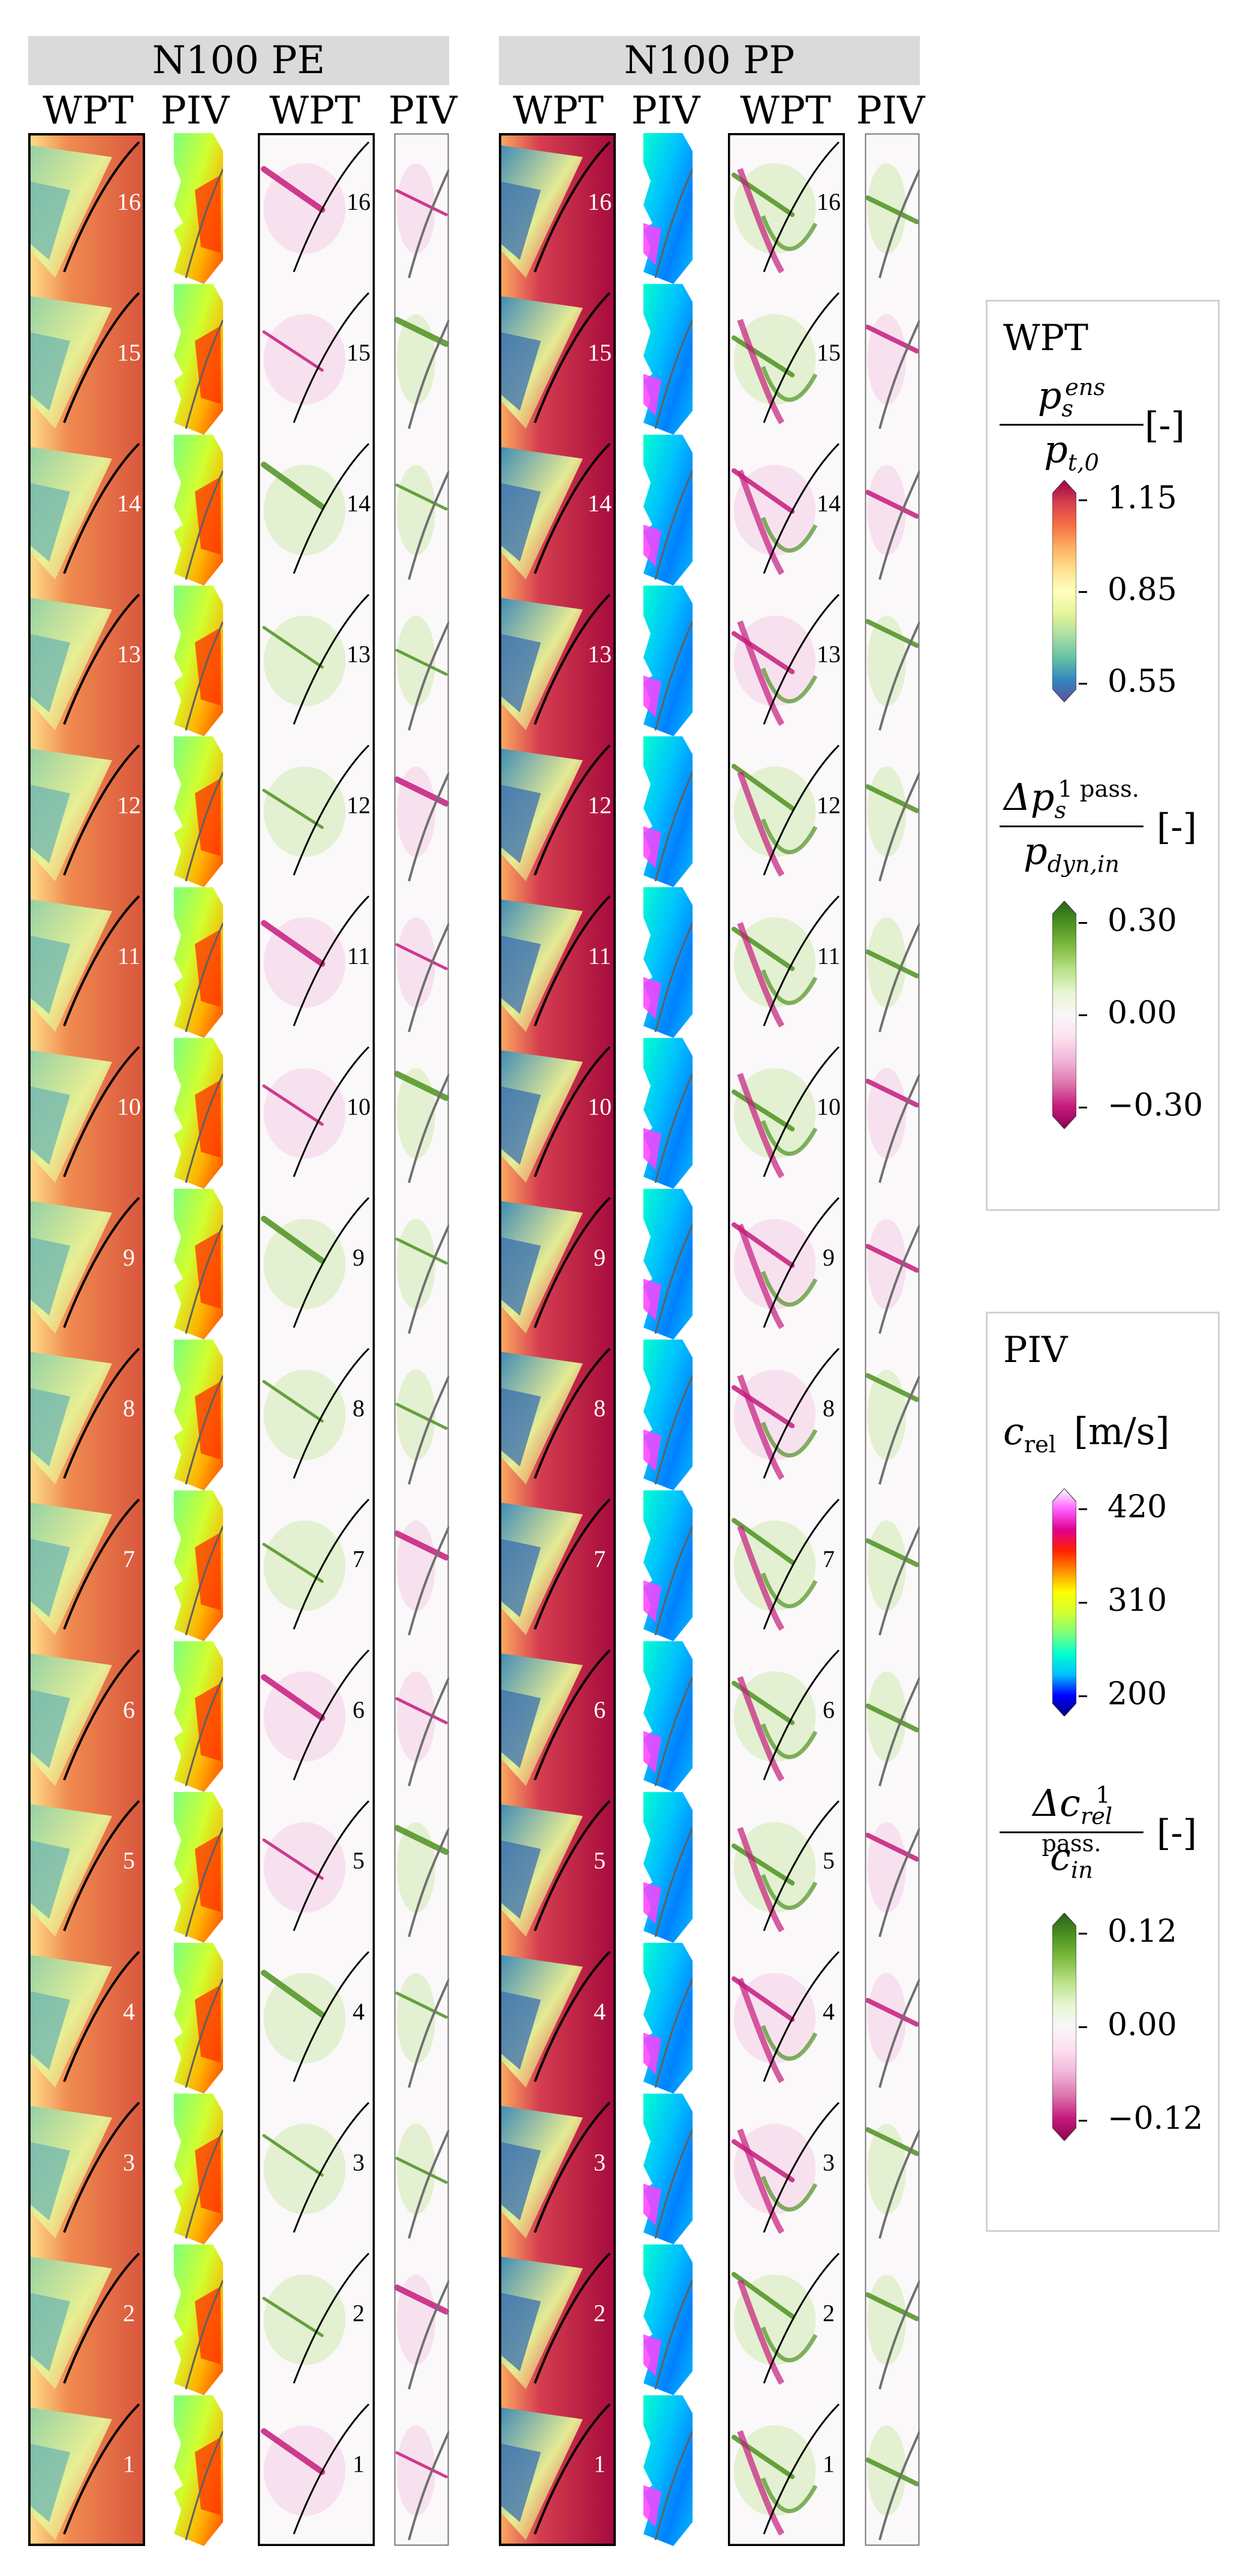  I want to click on fluct-passage-12: 12, so click(317, 811).